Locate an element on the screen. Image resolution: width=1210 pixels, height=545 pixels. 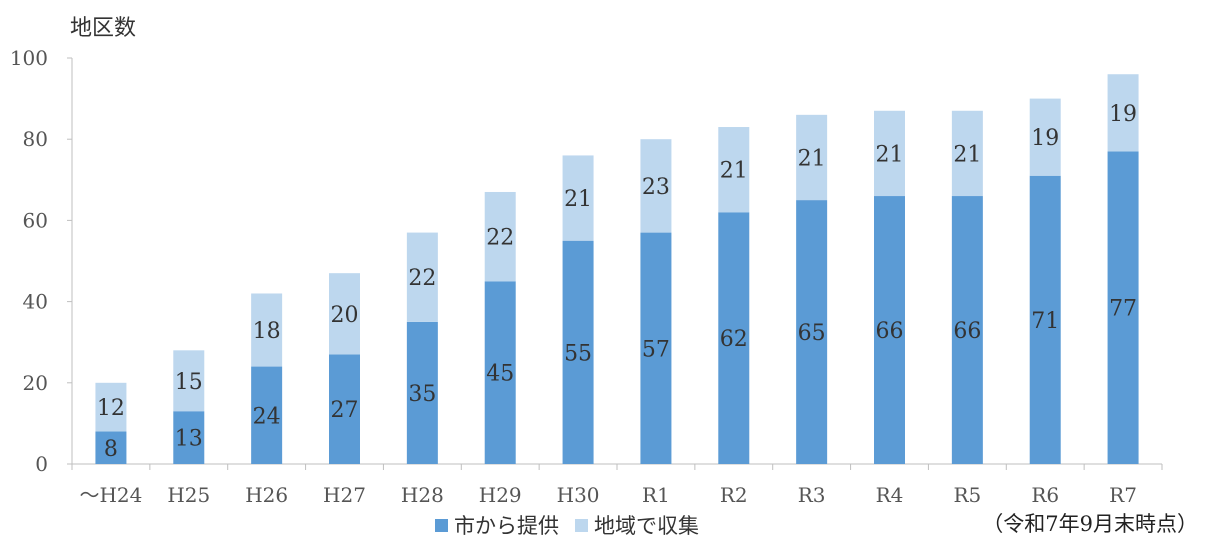
x-tick-label: R4 is located at coordinates (890, 495).